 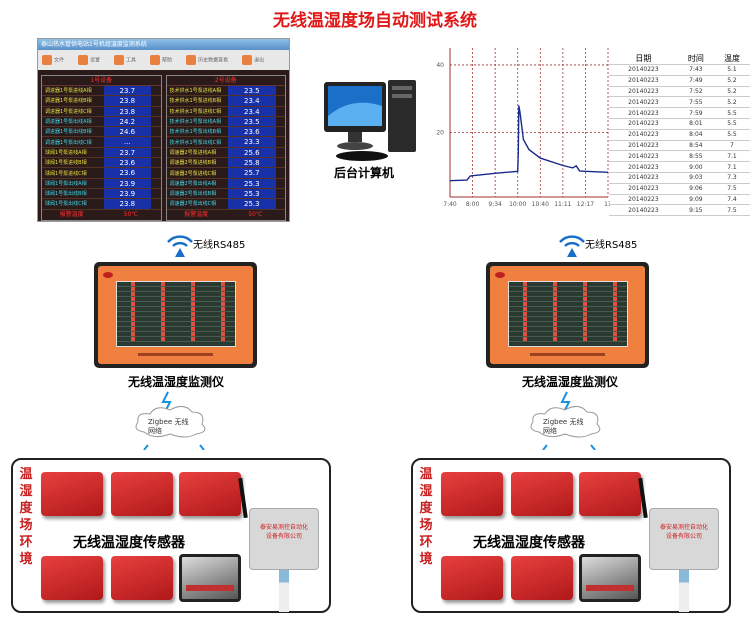 What do you see at coordinates (213, 60) in the screenshot?
I see `tool-label: 历史数据查看` at bounding box center [213, 60].